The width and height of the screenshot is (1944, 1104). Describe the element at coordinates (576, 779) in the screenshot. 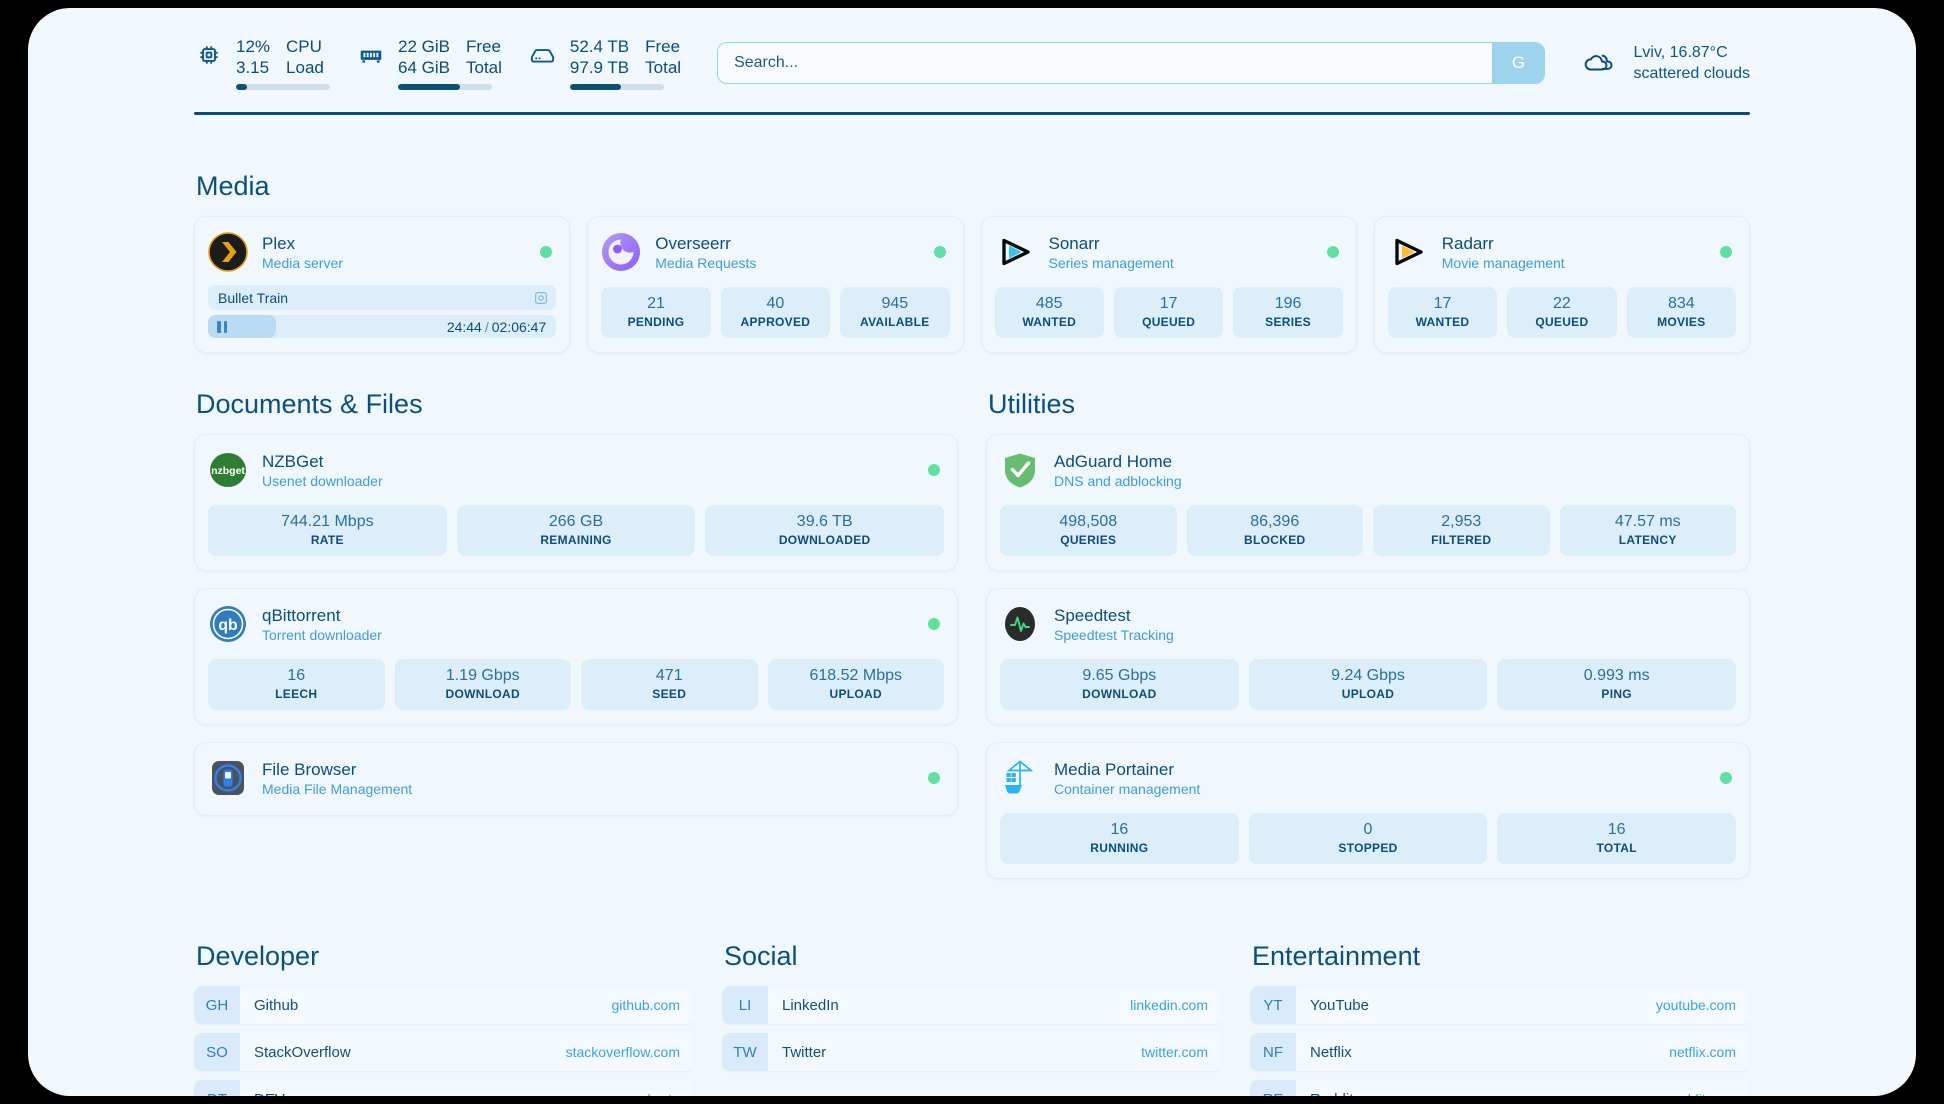

I see `service-card-file-browser: File Browser Media File Management` at that location.